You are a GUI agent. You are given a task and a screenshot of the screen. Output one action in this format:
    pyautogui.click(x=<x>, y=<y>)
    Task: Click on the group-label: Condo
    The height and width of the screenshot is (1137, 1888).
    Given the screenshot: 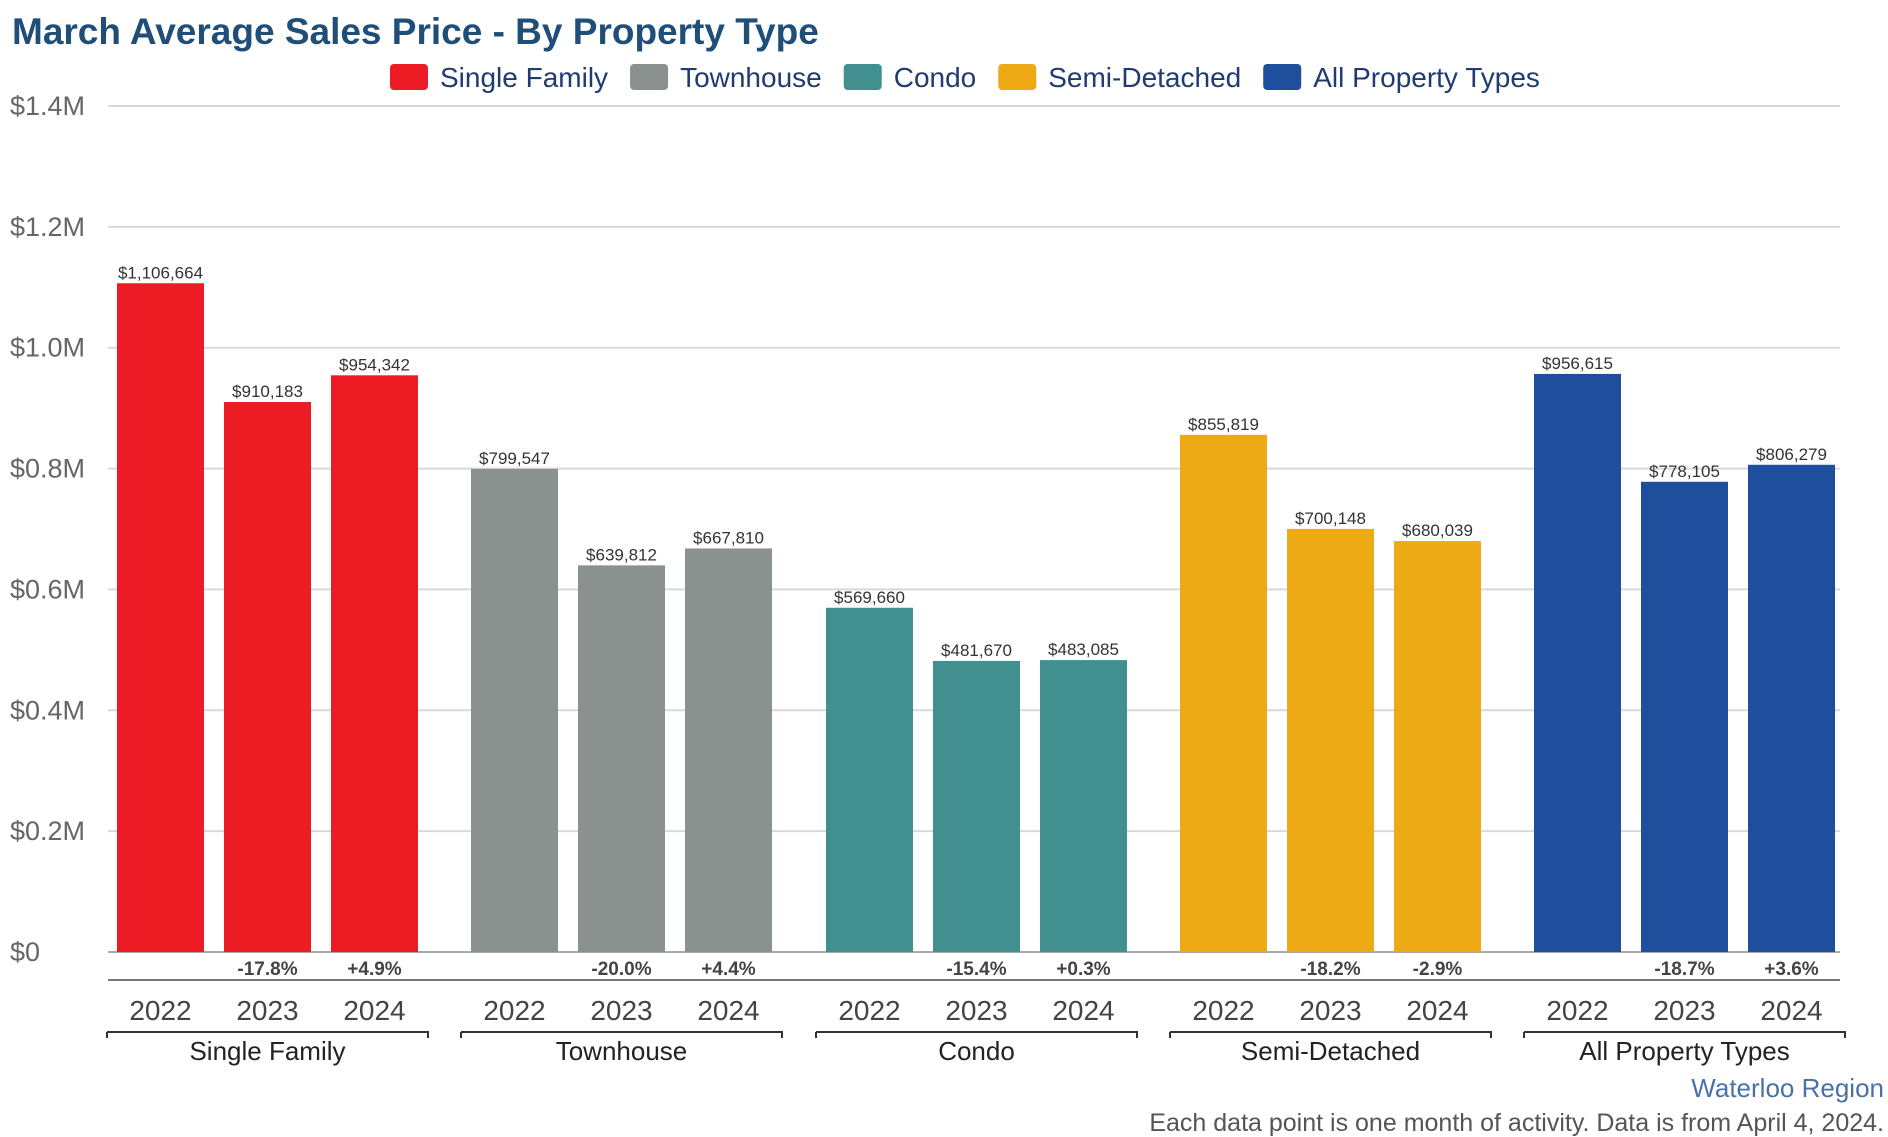 What is the action you would take?
    pyautogui.click(x=976, y=1051)
    